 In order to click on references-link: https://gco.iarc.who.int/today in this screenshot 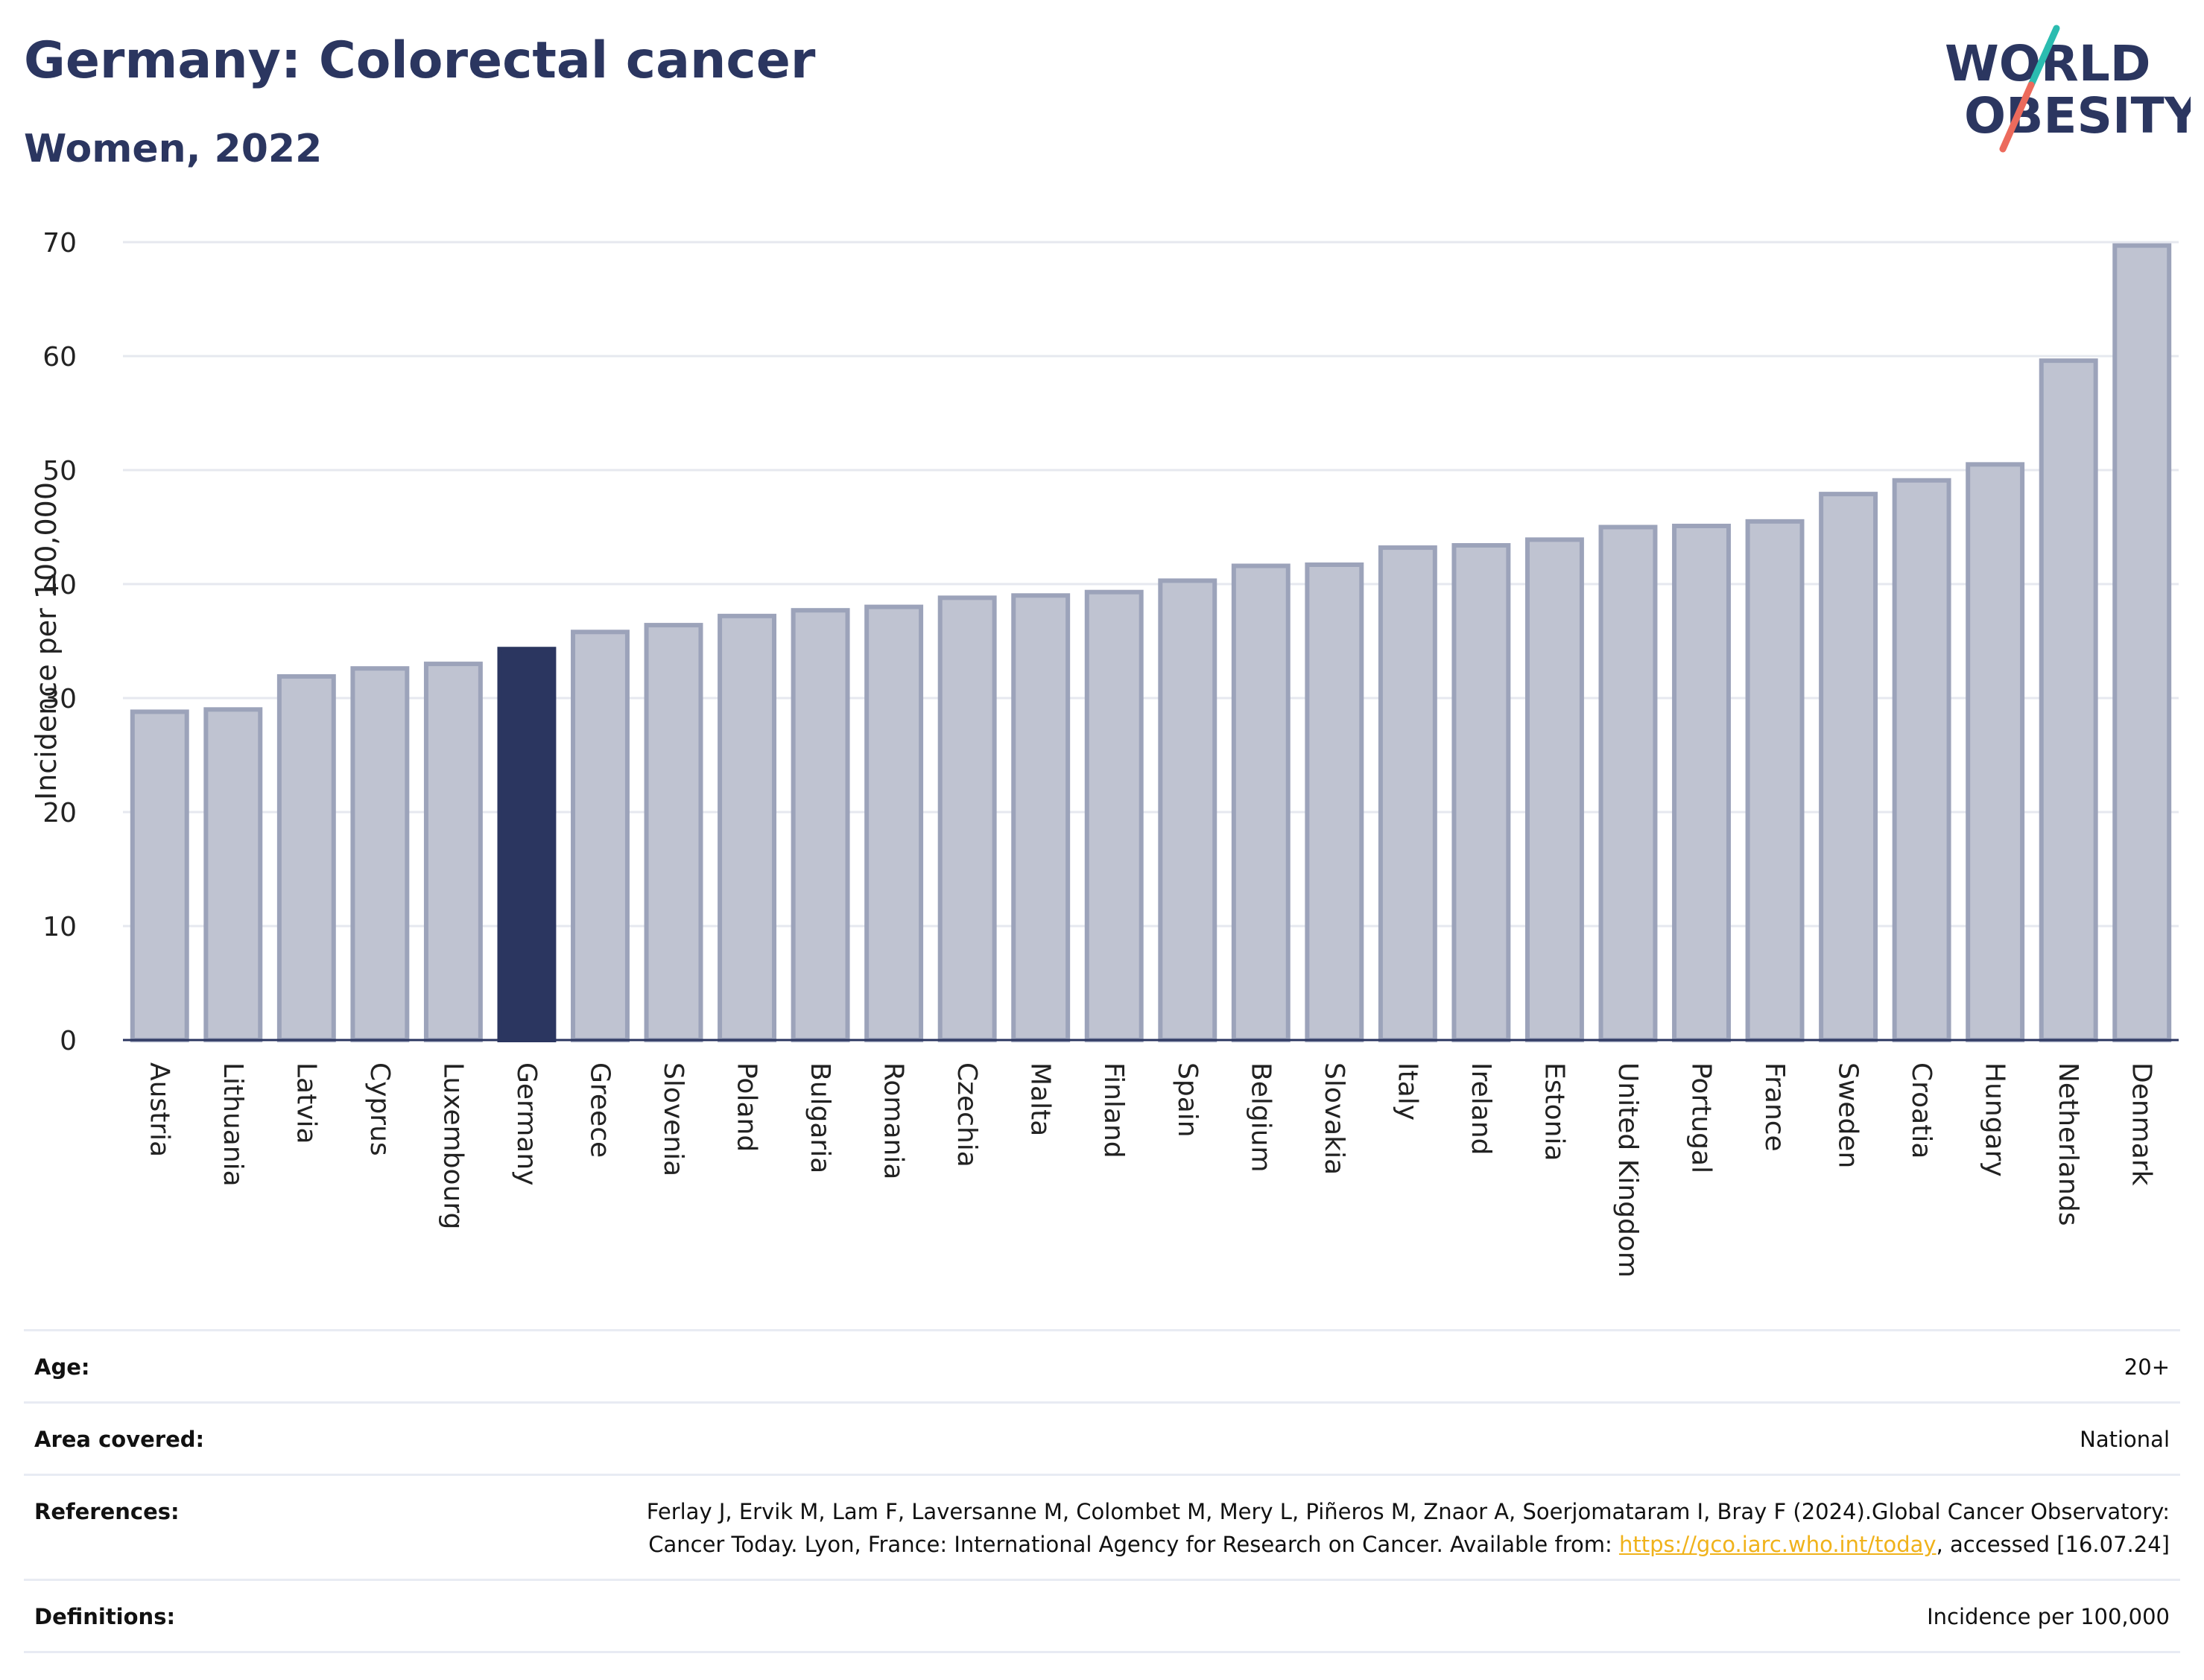, I will do `click(1777, 1544)`.